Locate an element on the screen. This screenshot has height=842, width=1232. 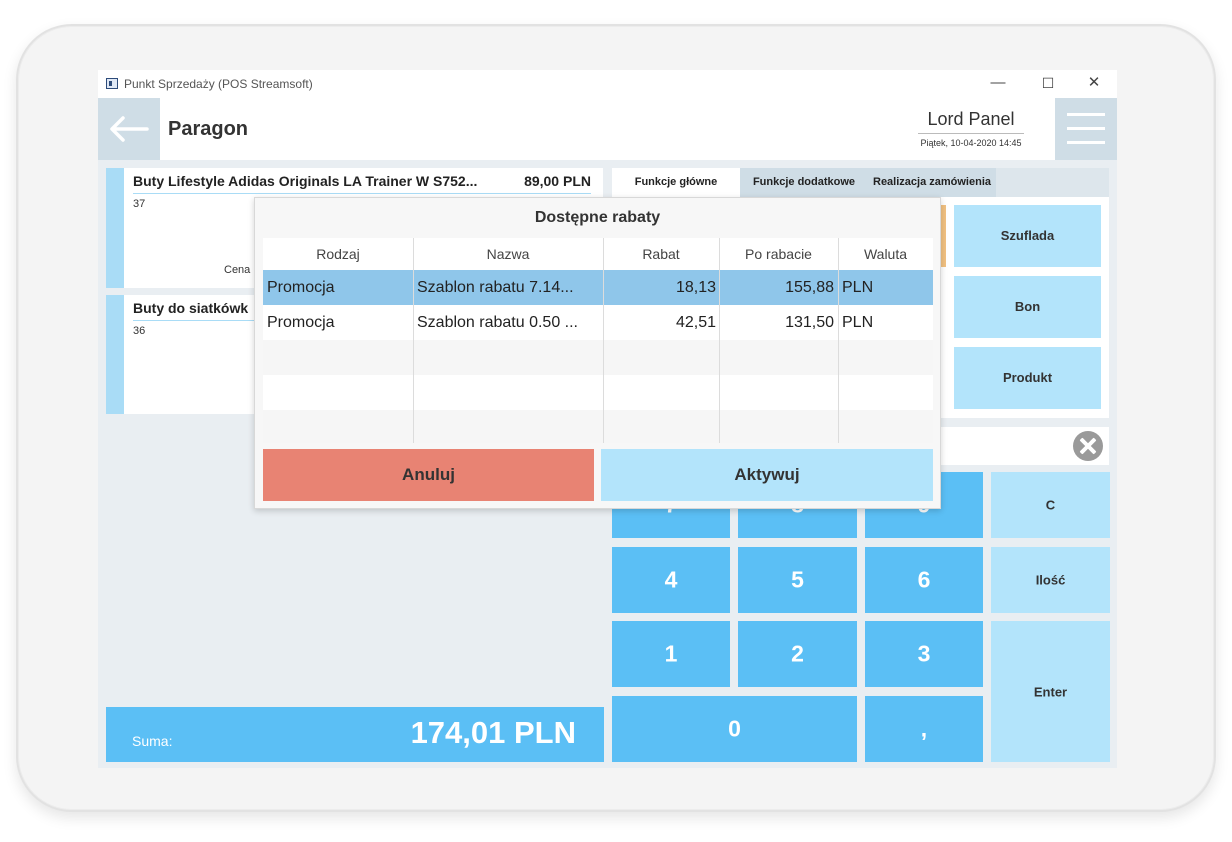
key-1: 1 is located at coordinates (671, 654).